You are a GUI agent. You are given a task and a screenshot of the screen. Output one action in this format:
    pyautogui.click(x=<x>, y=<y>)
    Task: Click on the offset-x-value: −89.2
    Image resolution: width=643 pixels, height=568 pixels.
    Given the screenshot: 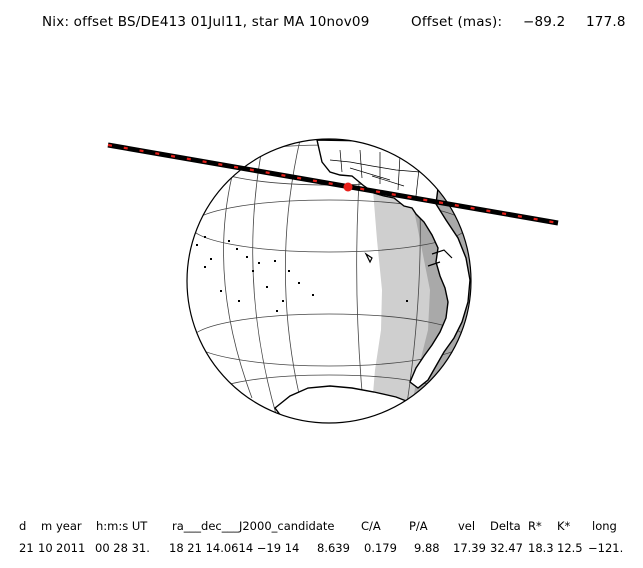 What is the action you would take?
    pyautogui.click(x=544, y=22)
    